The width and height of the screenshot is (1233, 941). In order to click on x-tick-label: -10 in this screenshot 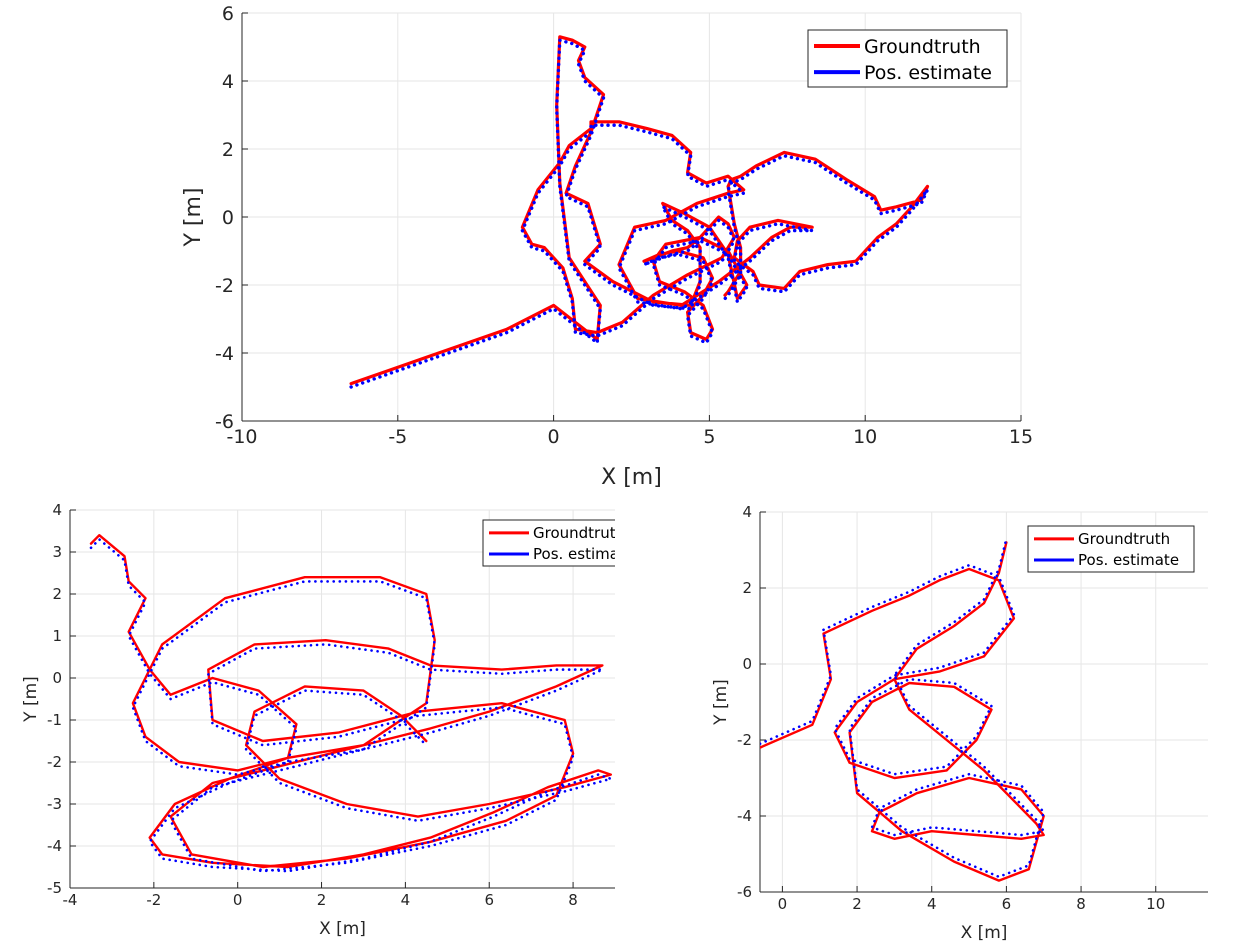, I will do `click(241, 437)`.